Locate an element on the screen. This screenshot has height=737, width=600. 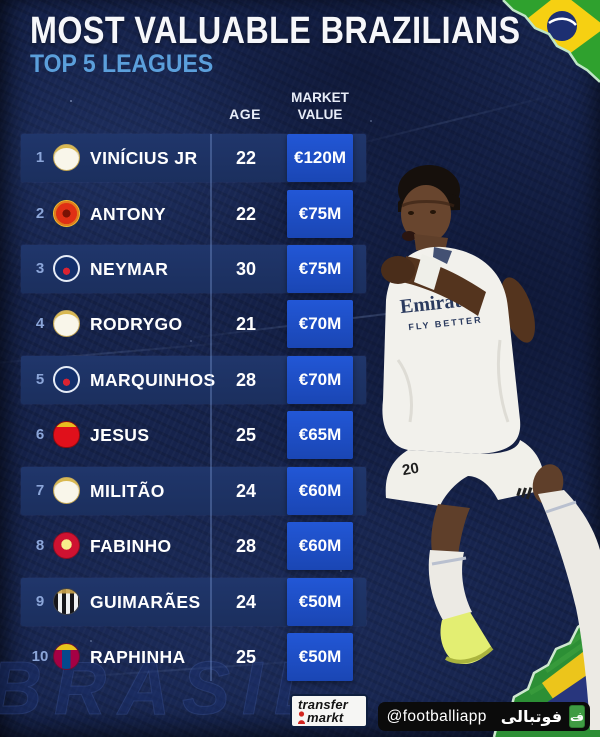
player-arm is located at coordinates (518, 310).